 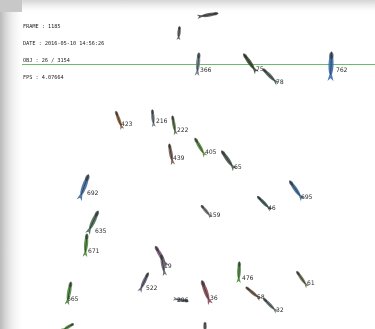 What do you see at coordinates (280, 82) in the screenshot?
I see `fish-id-label: 78` at bounding box center [280, 82].